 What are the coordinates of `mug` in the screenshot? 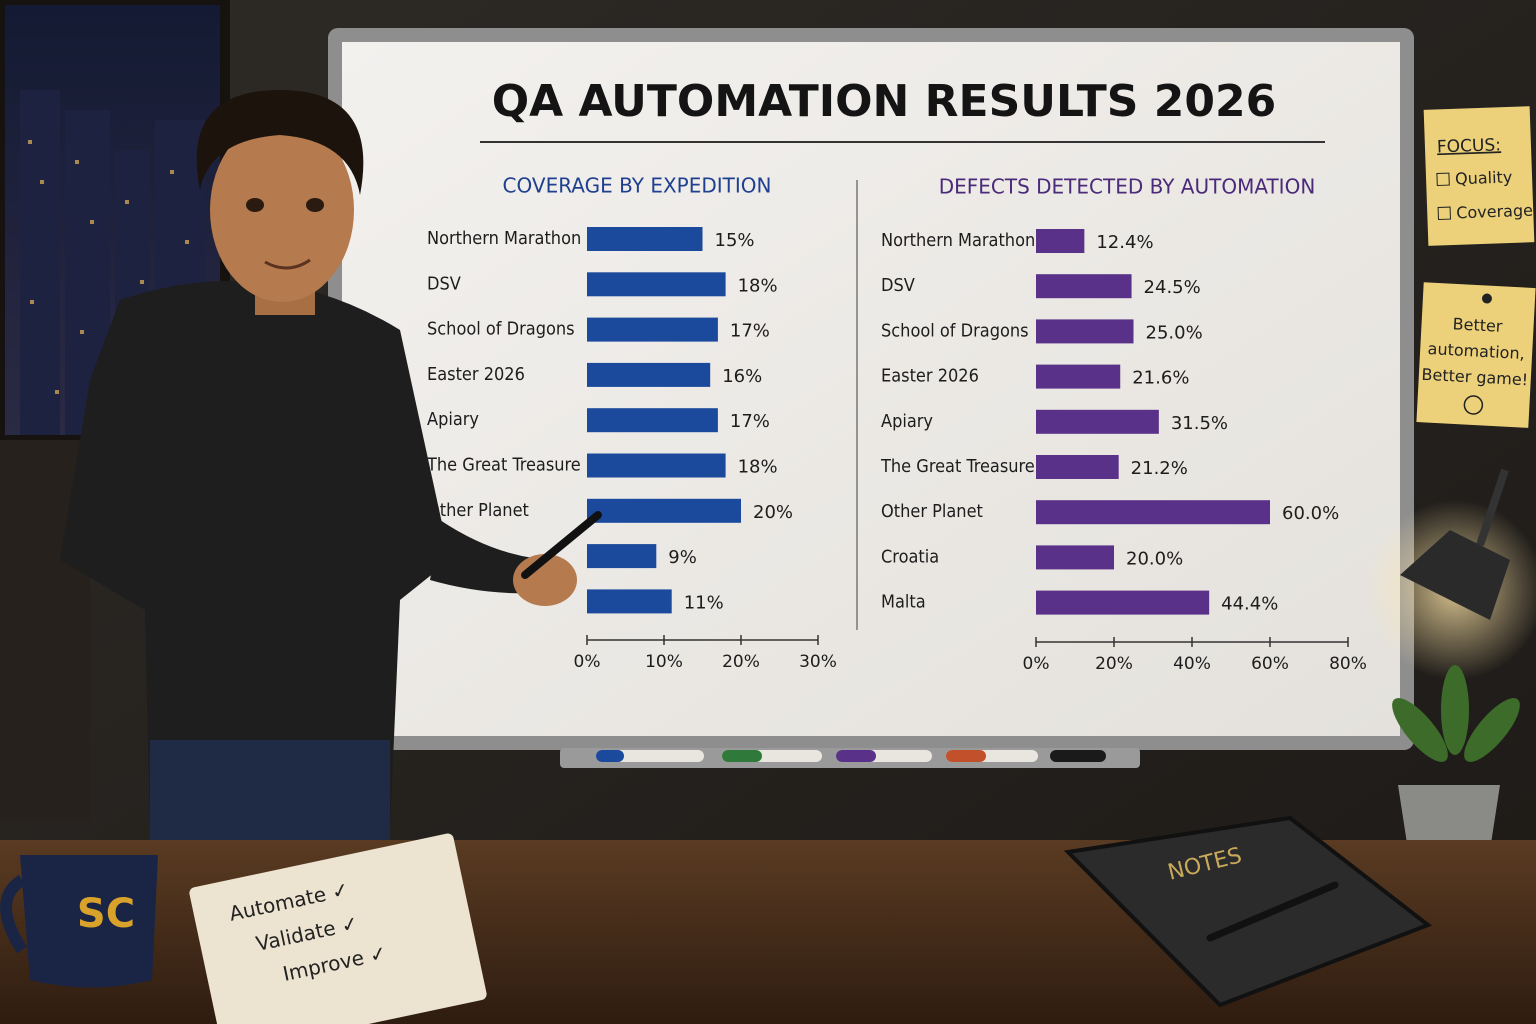 It's located at (89, 921).